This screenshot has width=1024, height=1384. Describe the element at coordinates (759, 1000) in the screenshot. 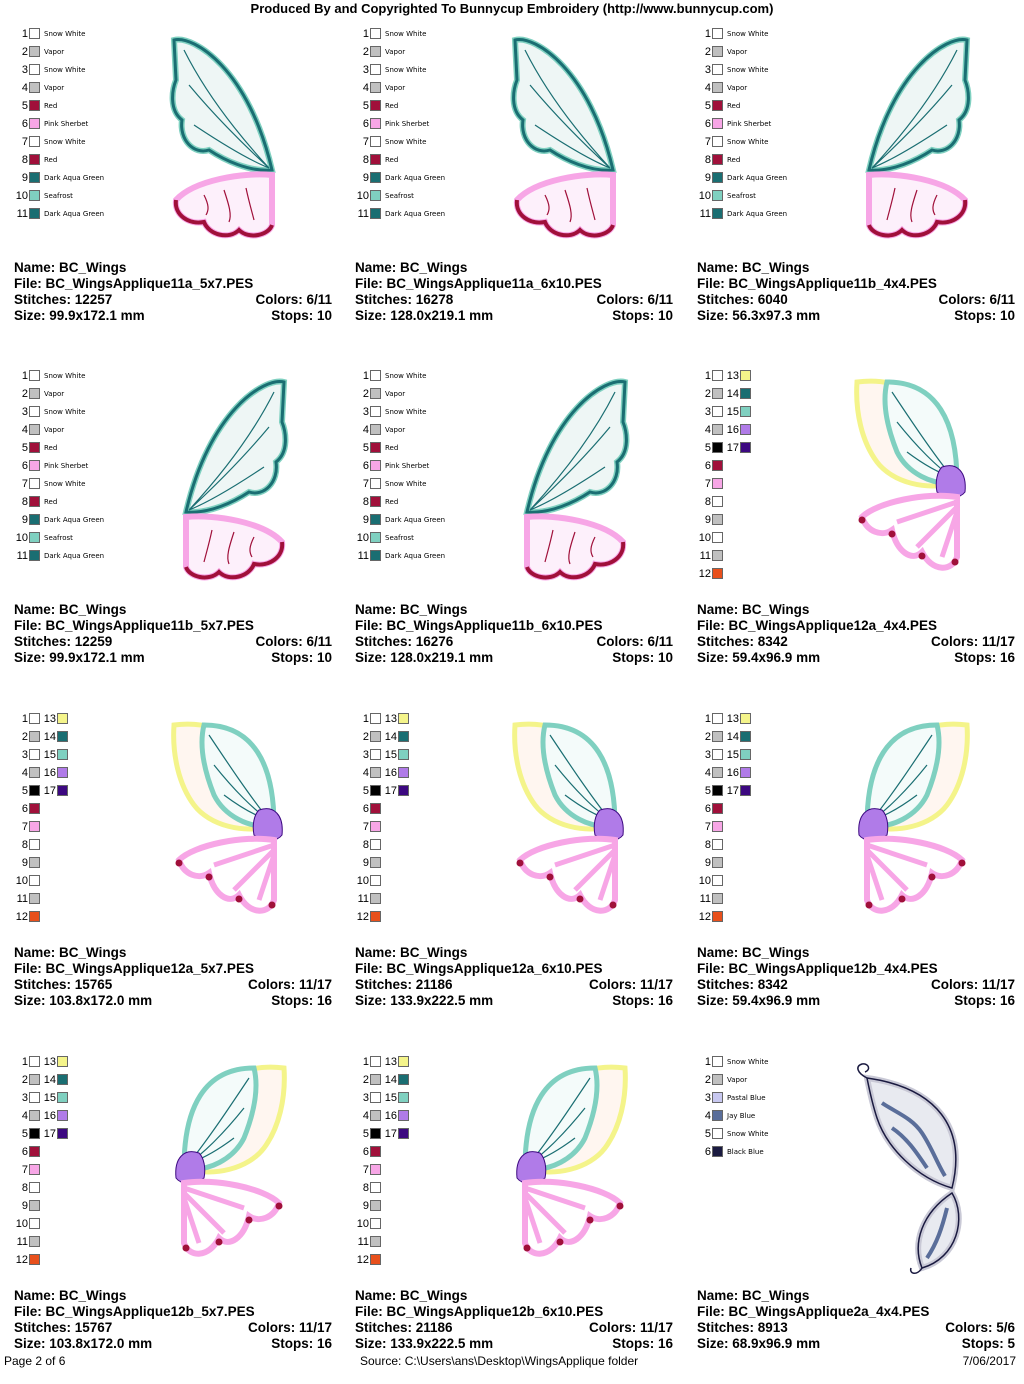

I see `design-size: Size: 59.4x96.9 mm` at that location.